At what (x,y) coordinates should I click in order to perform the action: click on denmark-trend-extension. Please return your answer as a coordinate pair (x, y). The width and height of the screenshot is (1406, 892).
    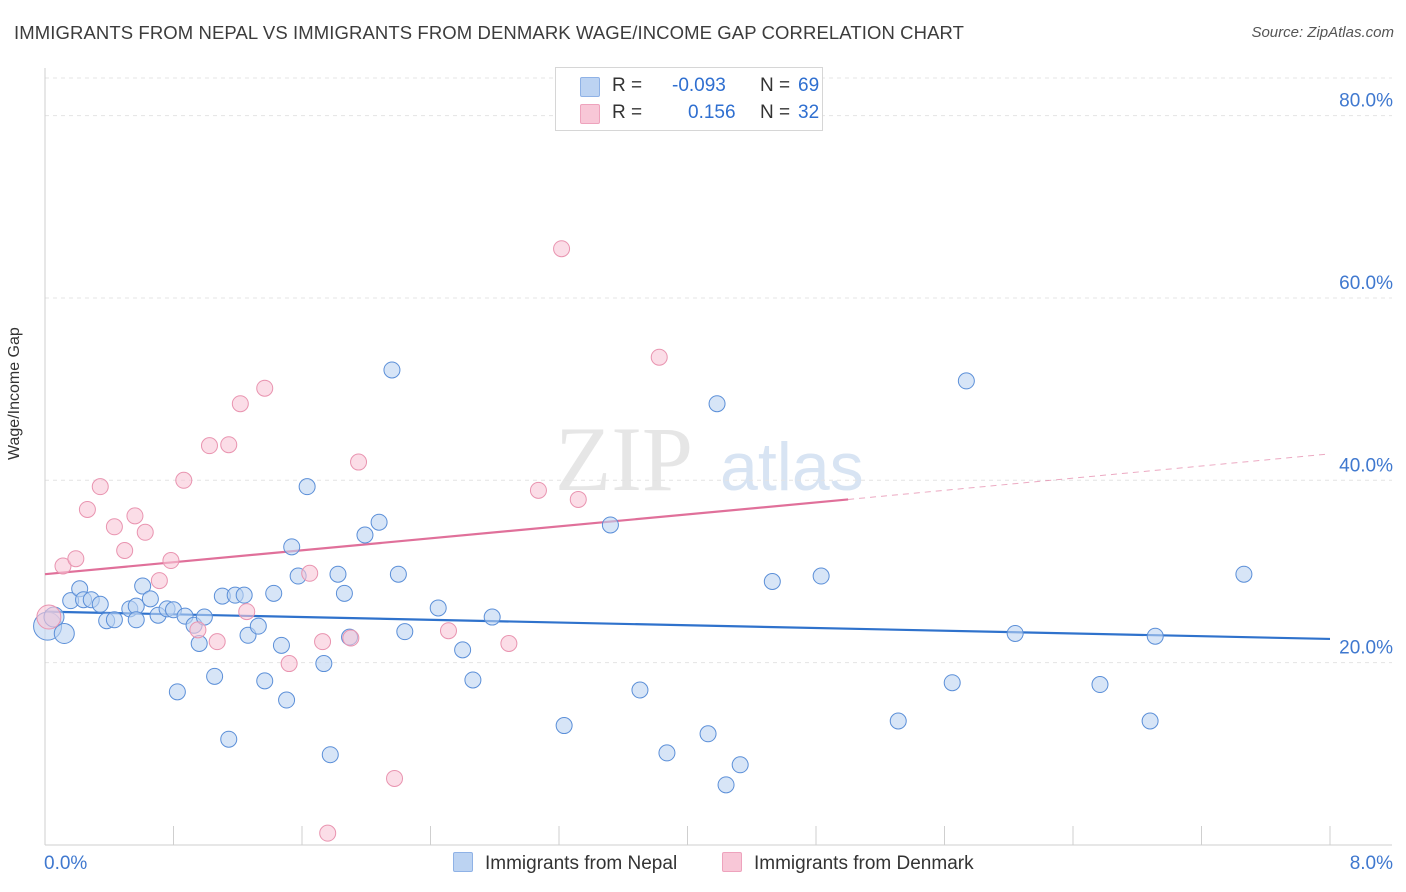
    Looking at the image, I should click on (1089, 476).